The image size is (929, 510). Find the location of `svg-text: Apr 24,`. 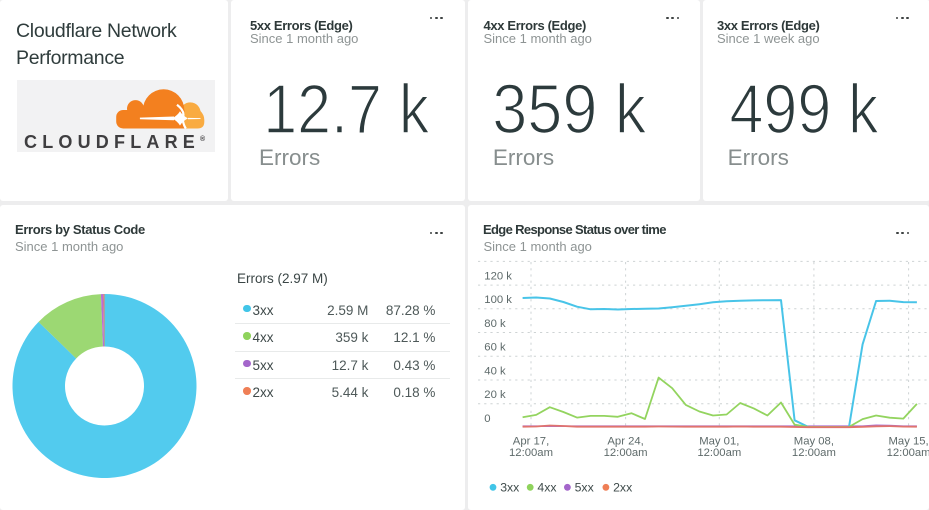

svg-text: Apr 24, is located at coordinates (625, 442).